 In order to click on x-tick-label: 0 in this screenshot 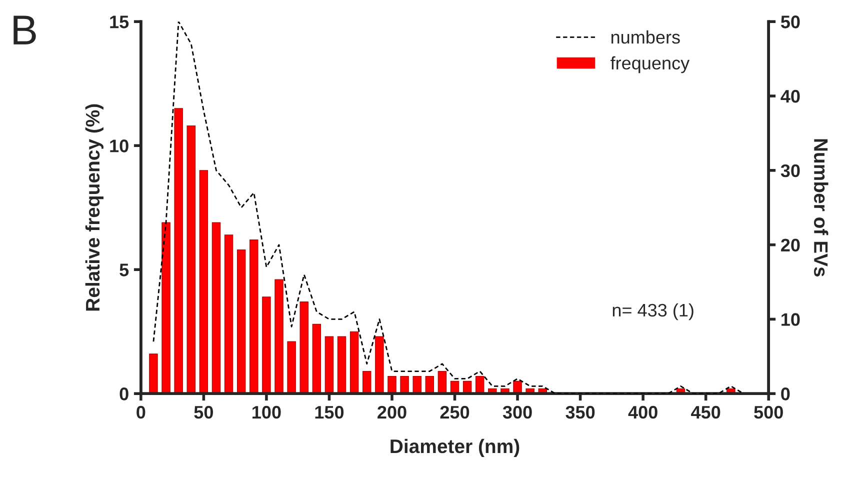, I will do `click(141, 412)`.